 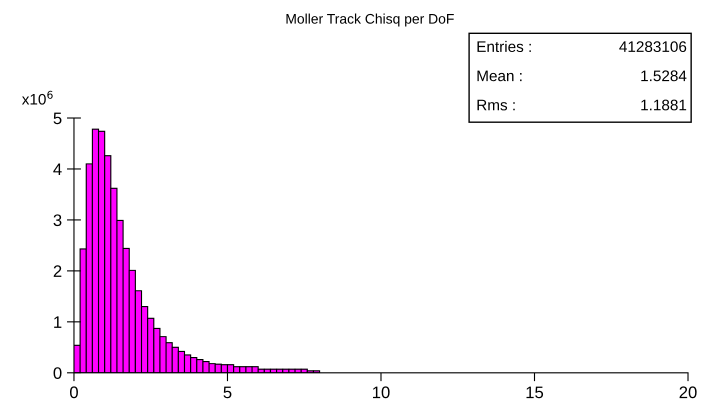 I want to click on x-tick-label: 15, so click(x=535, y=392).